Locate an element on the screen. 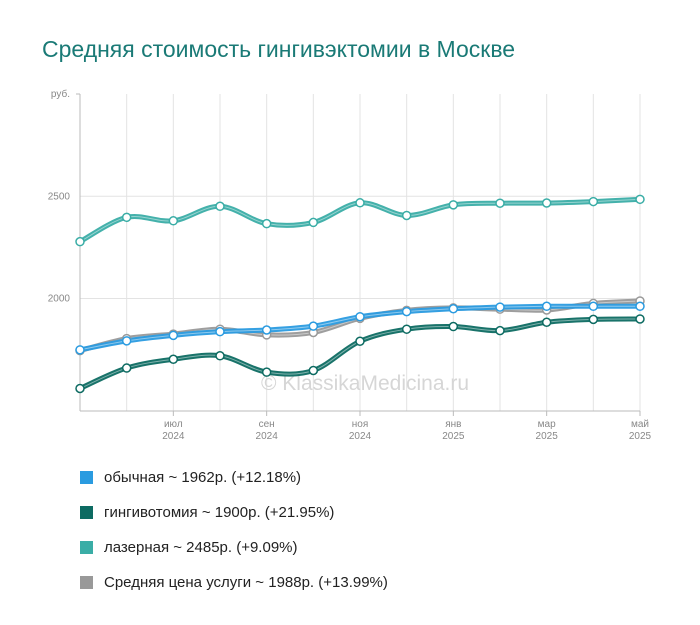 The width and height of the screenshot is (700, 625). legend-item-obychnaya: обычная ~ 1962р. (+12.18%) is located at coordinates (234, 477).